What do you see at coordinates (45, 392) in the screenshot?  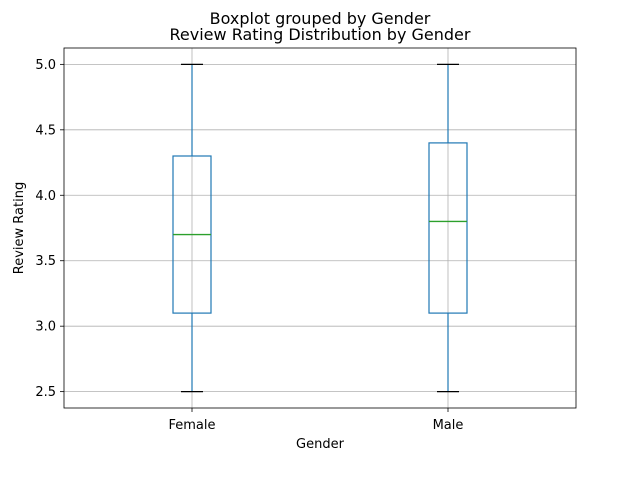 I see `y-tick-label: 2.5` at bounding box center [45, 392].